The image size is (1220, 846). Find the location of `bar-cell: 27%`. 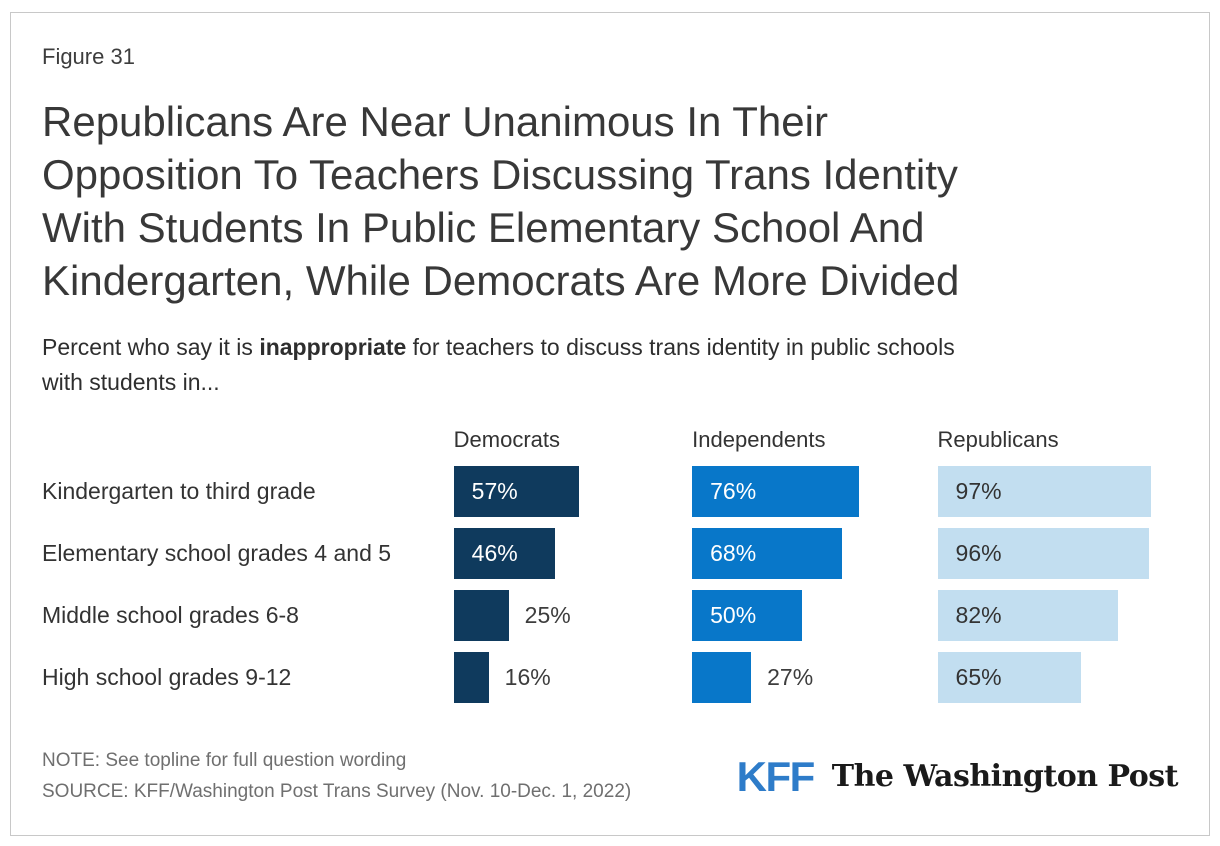

bar-cell: 27% is located at coordinates (814, 677).